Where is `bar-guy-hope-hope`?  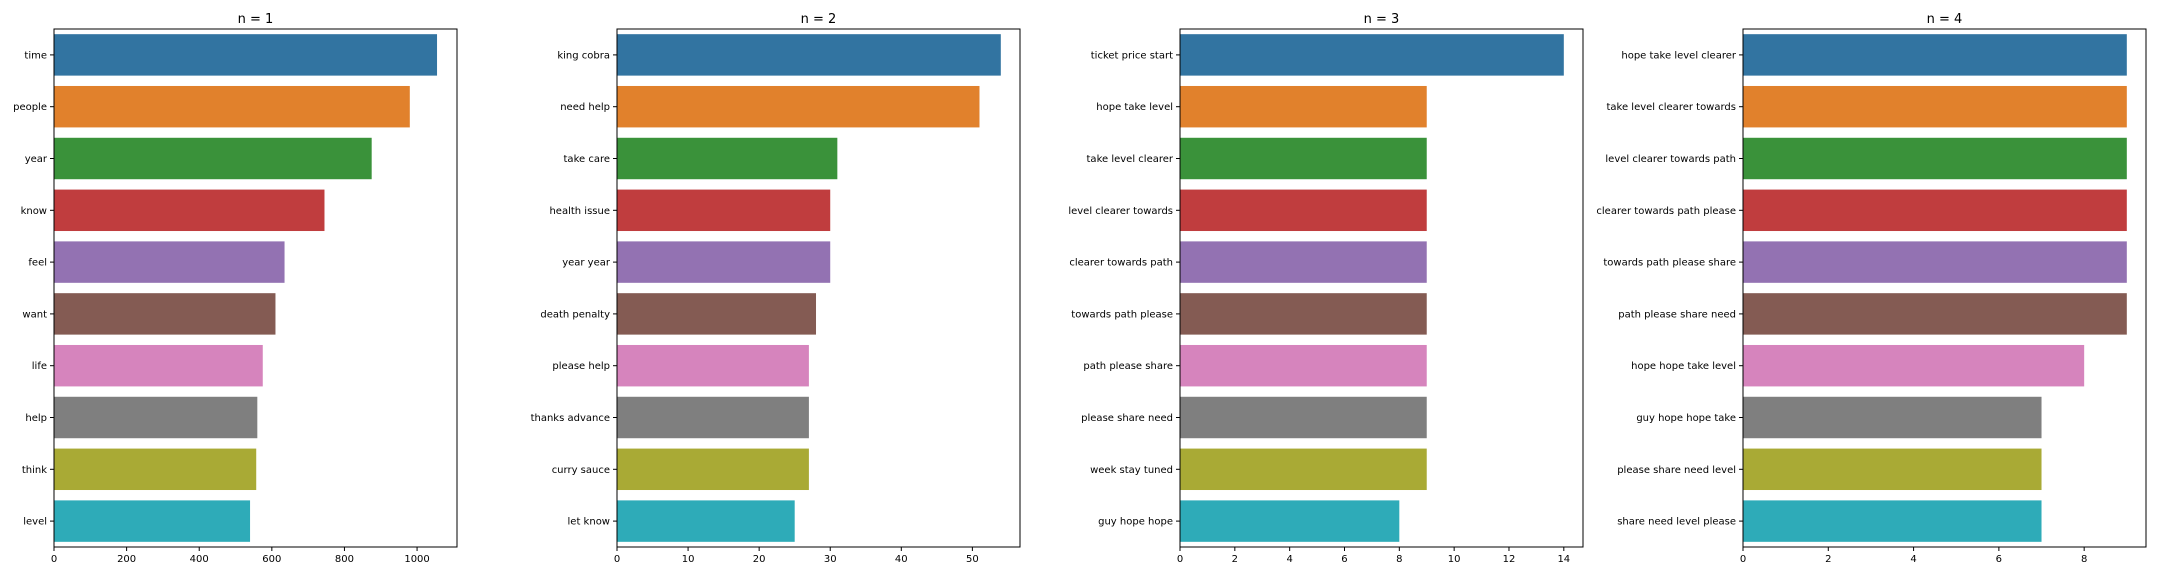
bar-guy-hope-hope is located at coordinates (1290, 521).